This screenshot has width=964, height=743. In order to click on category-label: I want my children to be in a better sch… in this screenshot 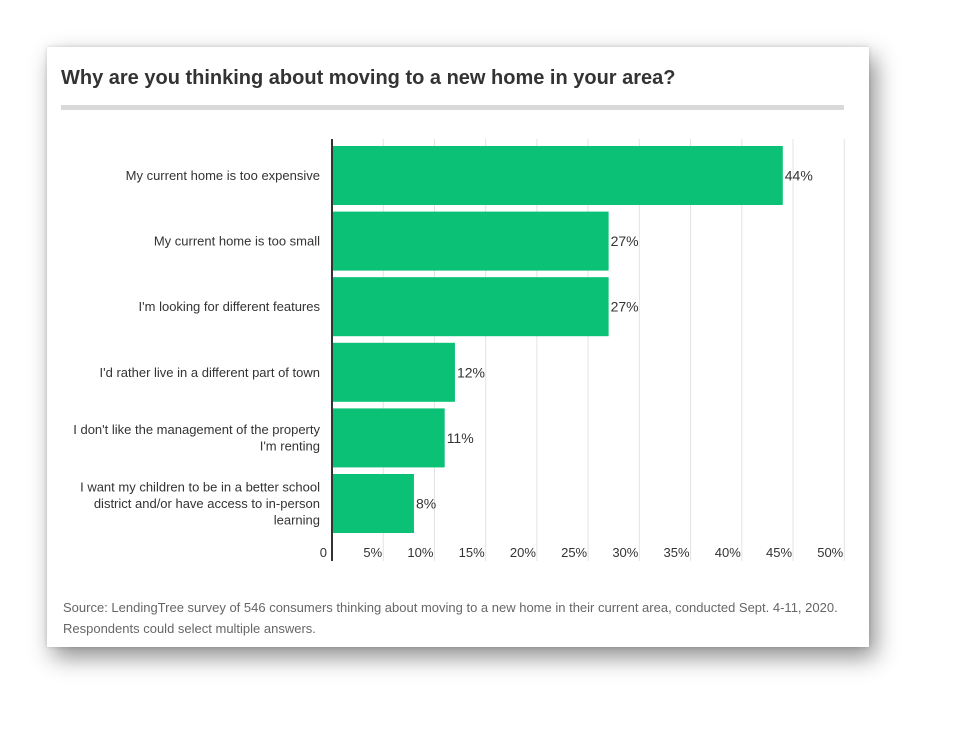, I will do `click(200, 487)`.